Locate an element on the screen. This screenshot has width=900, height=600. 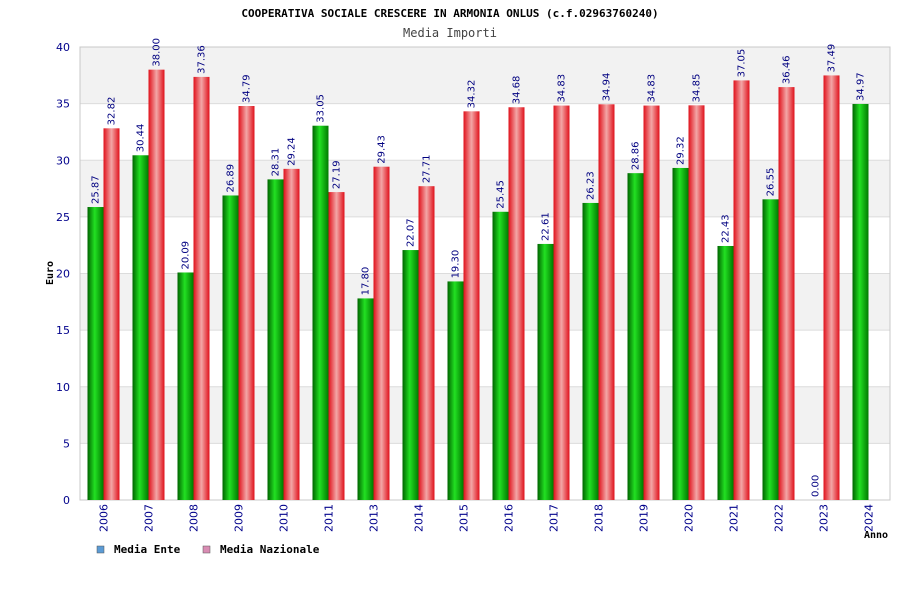
x-tick-label: 2020 is located at coordinates (689, 518).